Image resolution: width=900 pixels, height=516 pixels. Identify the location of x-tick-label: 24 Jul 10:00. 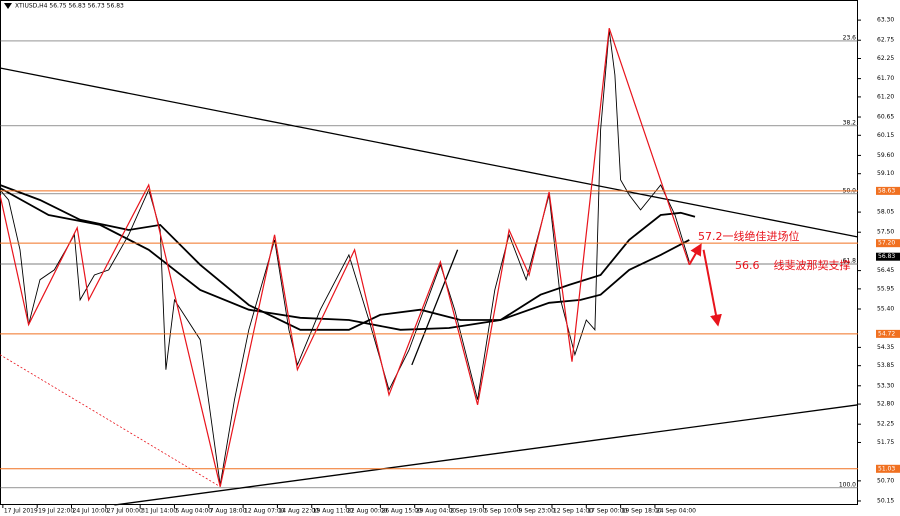
(91, 511).